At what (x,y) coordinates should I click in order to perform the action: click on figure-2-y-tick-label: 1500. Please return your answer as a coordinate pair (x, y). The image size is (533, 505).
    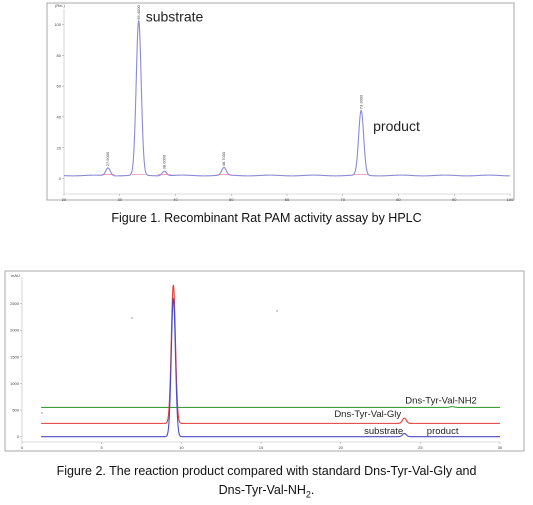
    Looking at the image, I should click on (15, 356).